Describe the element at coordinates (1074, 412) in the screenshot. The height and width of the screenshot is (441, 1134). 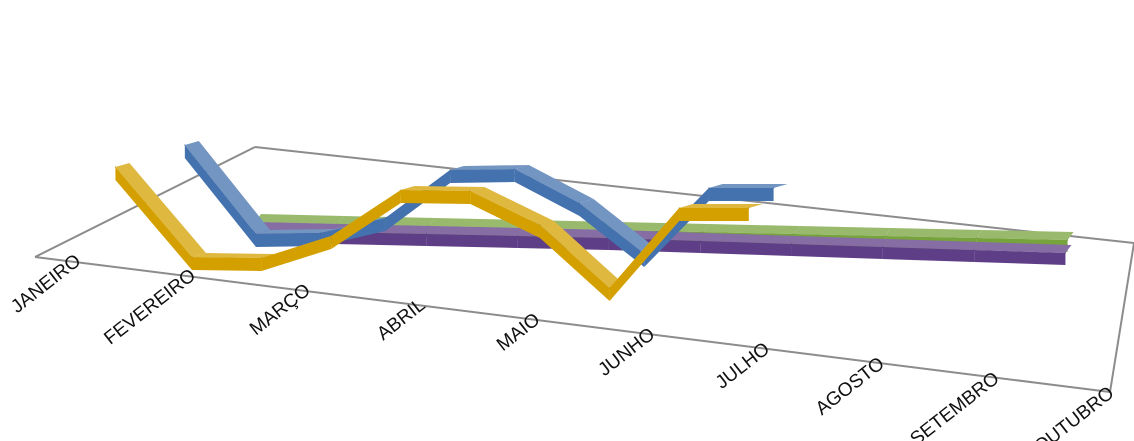
I see `x-tick-label: OUTUBRO` at that location.